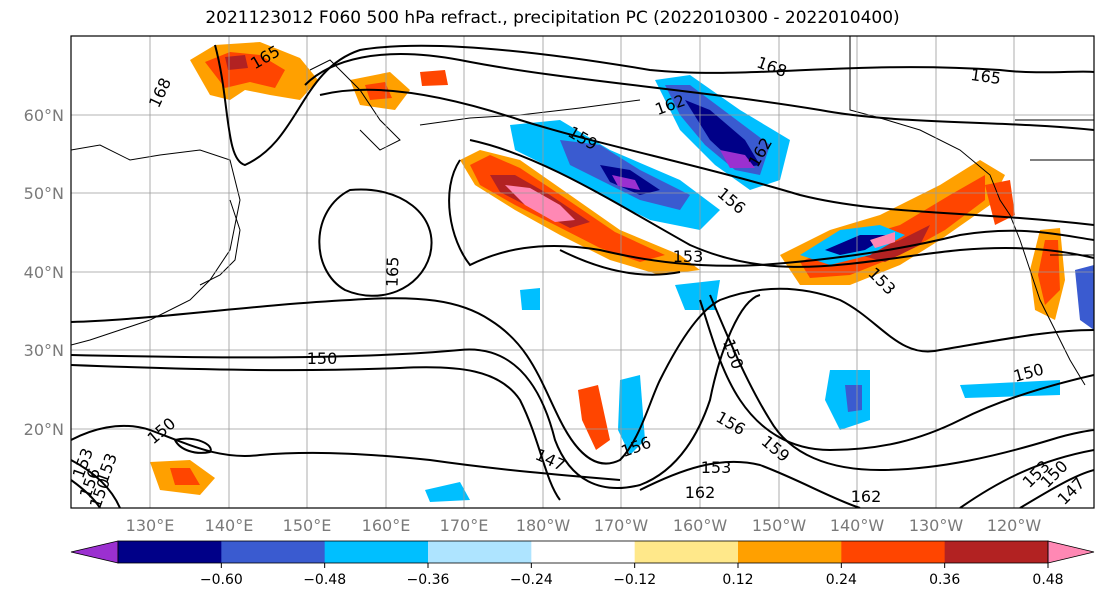  I want to click on colorbar-tick-label: 0.24, so click(841, 580).